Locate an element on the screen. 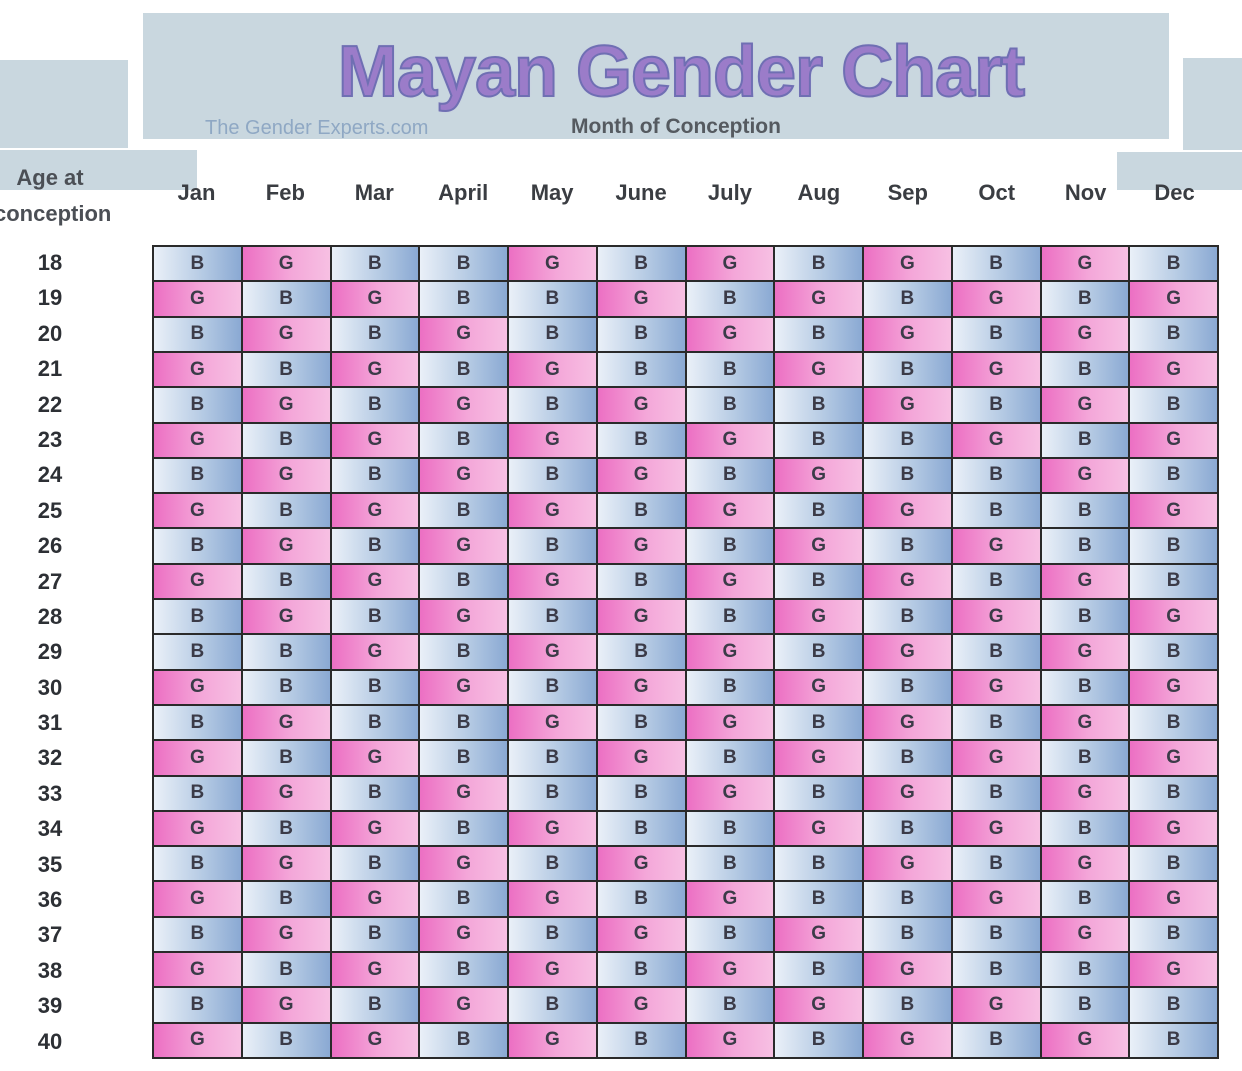 The width and height of the screenshot is (1242, 1071). cell-age-28-jan: B is located at coordinates (197, 617).